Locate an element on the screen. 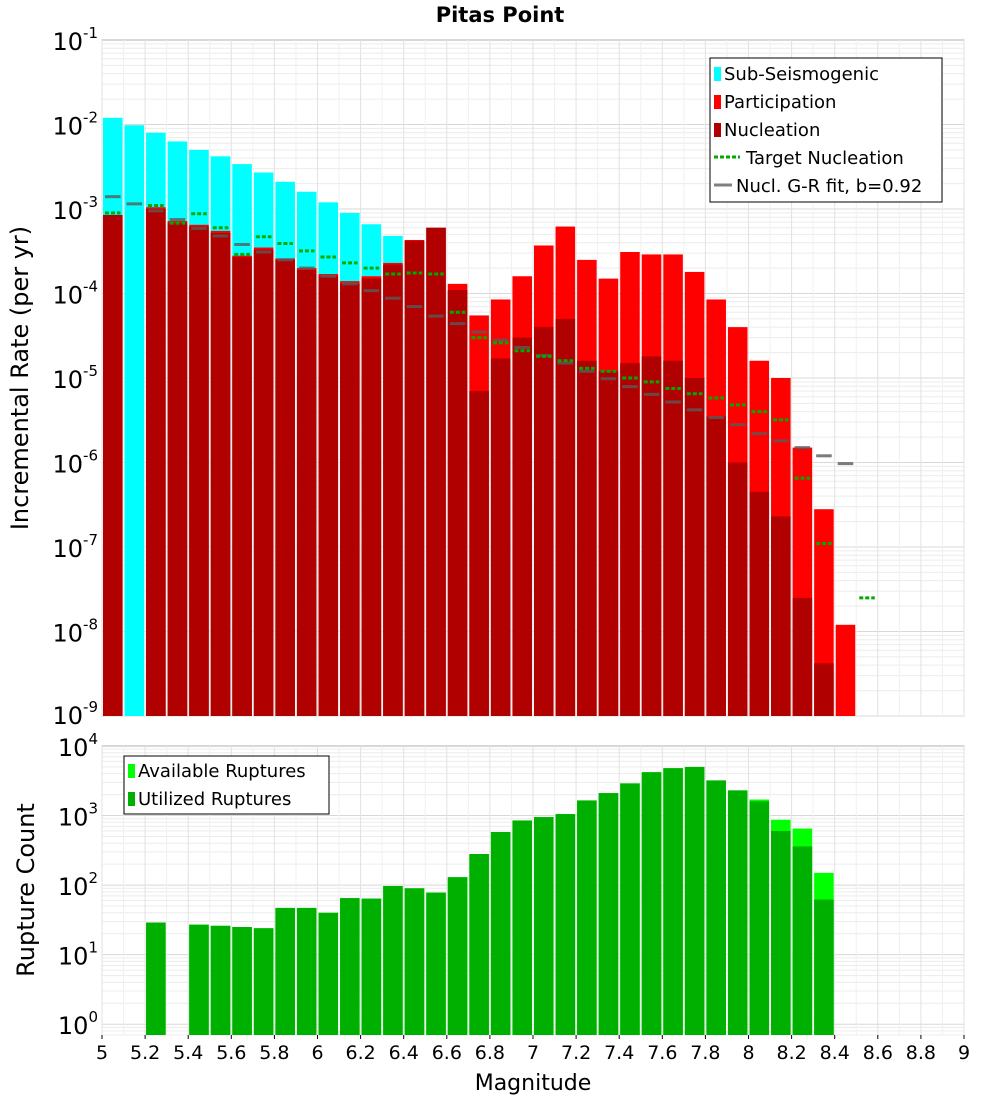  y-tick-label: 10² is located at coordinates (78, 885).